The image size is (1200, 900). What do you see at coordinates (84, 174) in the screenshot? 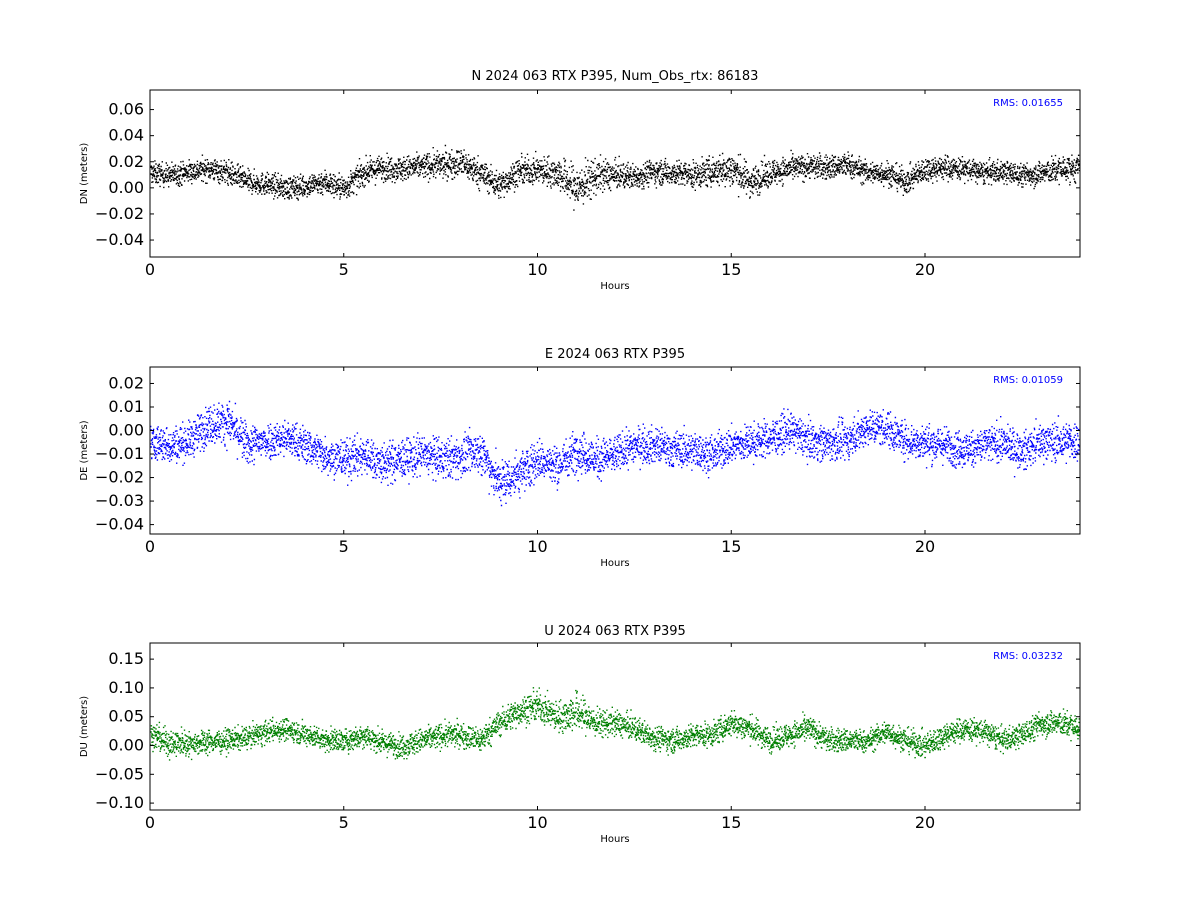
I see `panel-north-y-axis-label: DN (meters)` at bounding box center [84, 174].